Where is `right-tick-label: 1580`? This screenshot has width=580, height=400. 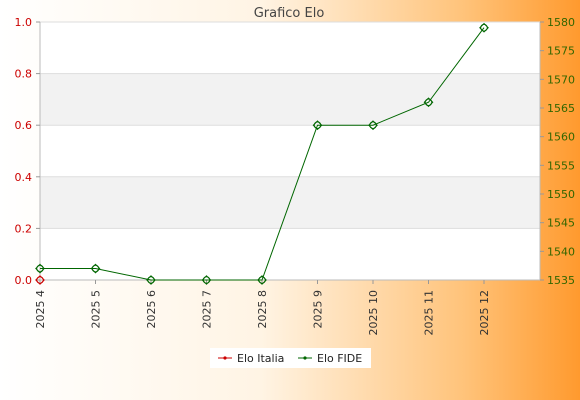 right-tick-label: 1580 is located at coordinates (561, 22).